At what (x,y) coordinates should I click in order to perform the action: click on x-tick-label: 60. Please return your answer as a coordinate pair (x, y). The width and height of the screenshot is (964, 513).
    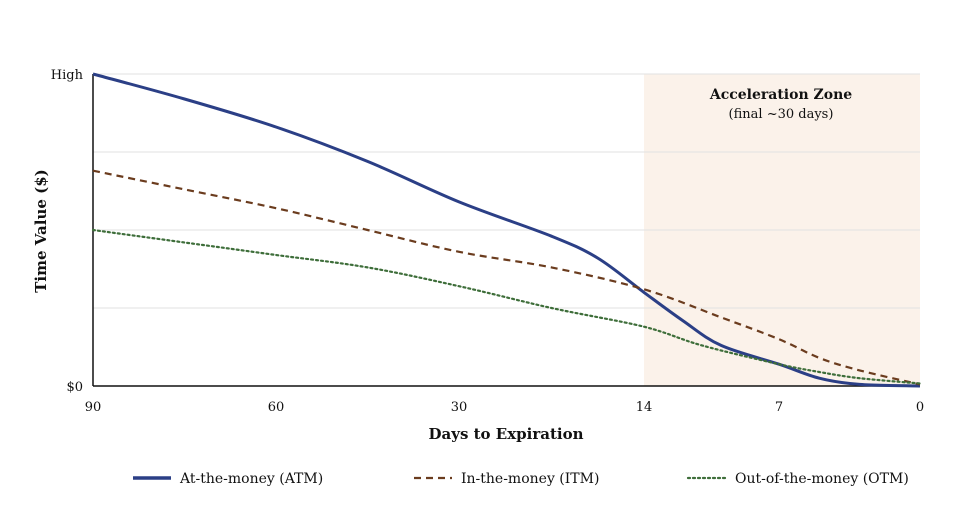
    Looking at the image, I should click on (276, 407).